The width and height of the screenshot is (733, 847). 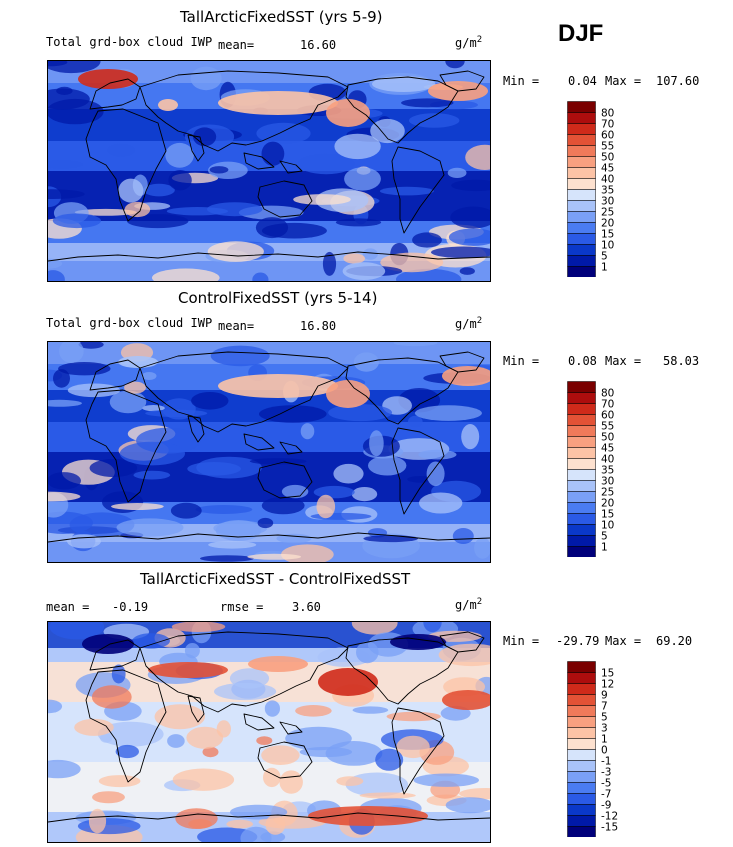 I want to click on colorbar-label: -1, so click(x=606, y=762).